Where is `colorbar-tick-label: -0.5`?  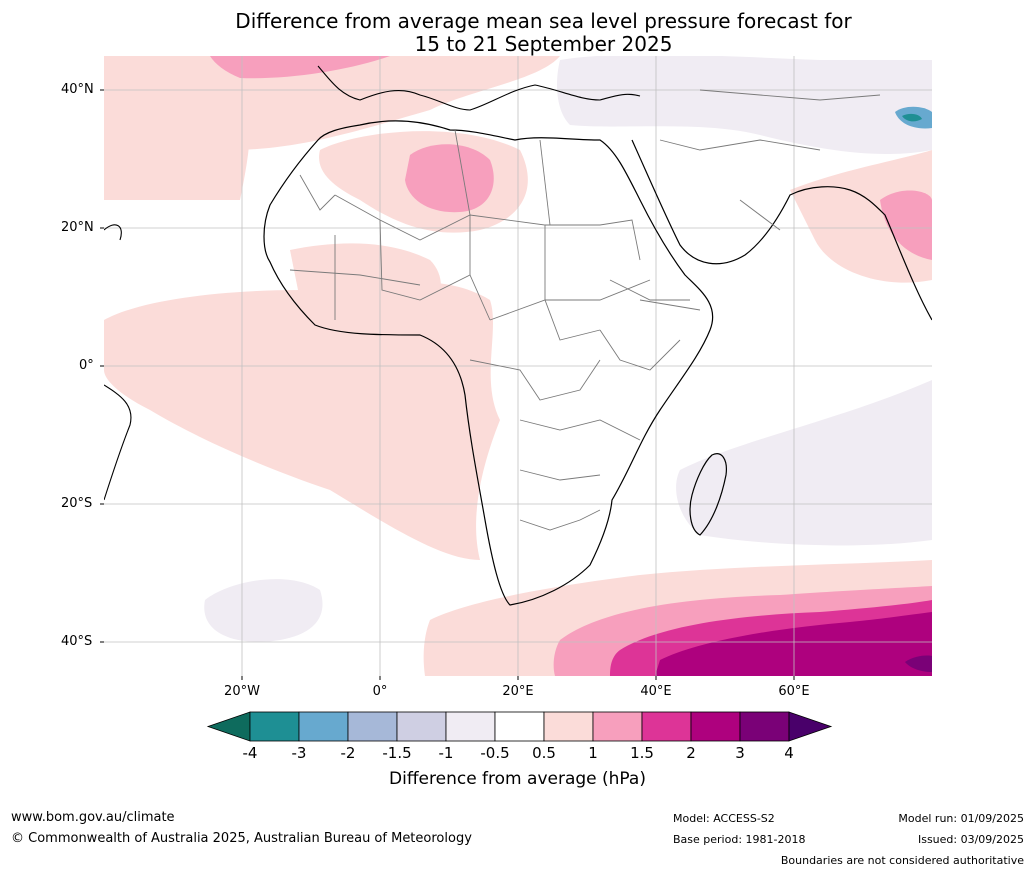
colorbar-tick-label: -0.5 is located at coordinates (495, 753).